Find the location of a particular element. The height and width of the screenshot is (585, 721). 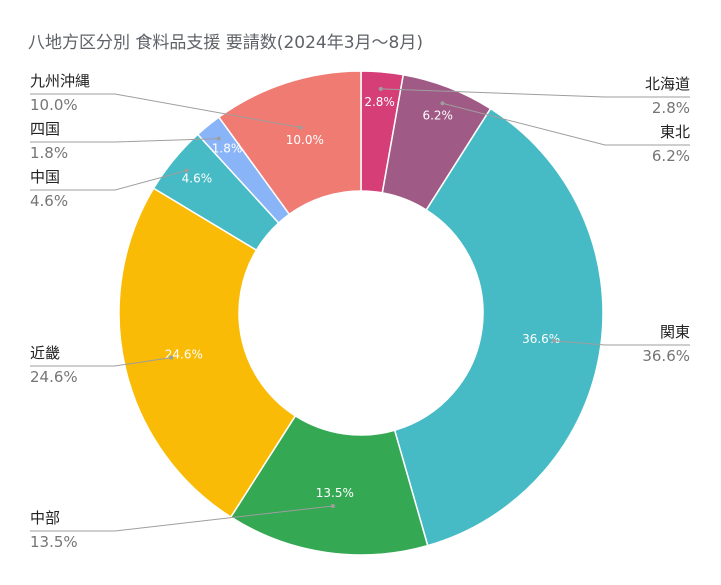

slice-2-name-label: 関東 is located at coordinates (675, 332).